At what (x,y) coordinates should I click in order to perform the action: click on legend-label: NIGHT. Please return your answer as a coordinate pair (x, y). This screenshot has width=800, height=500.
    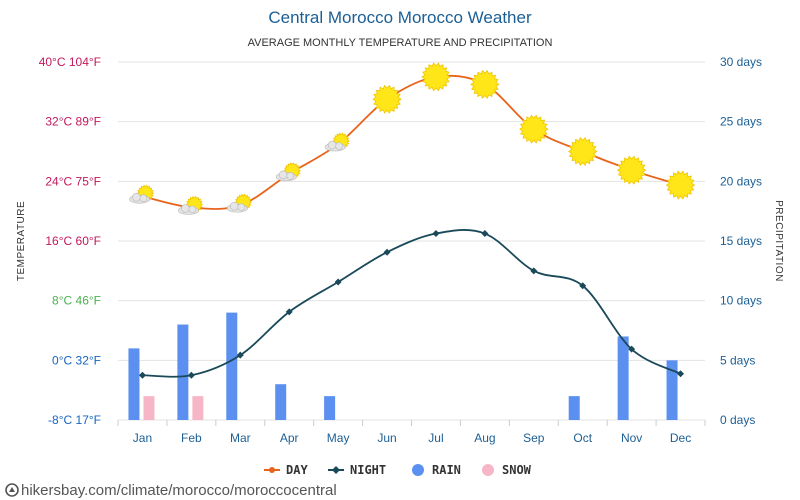
    Looking at the image, I should click on (368, 470).